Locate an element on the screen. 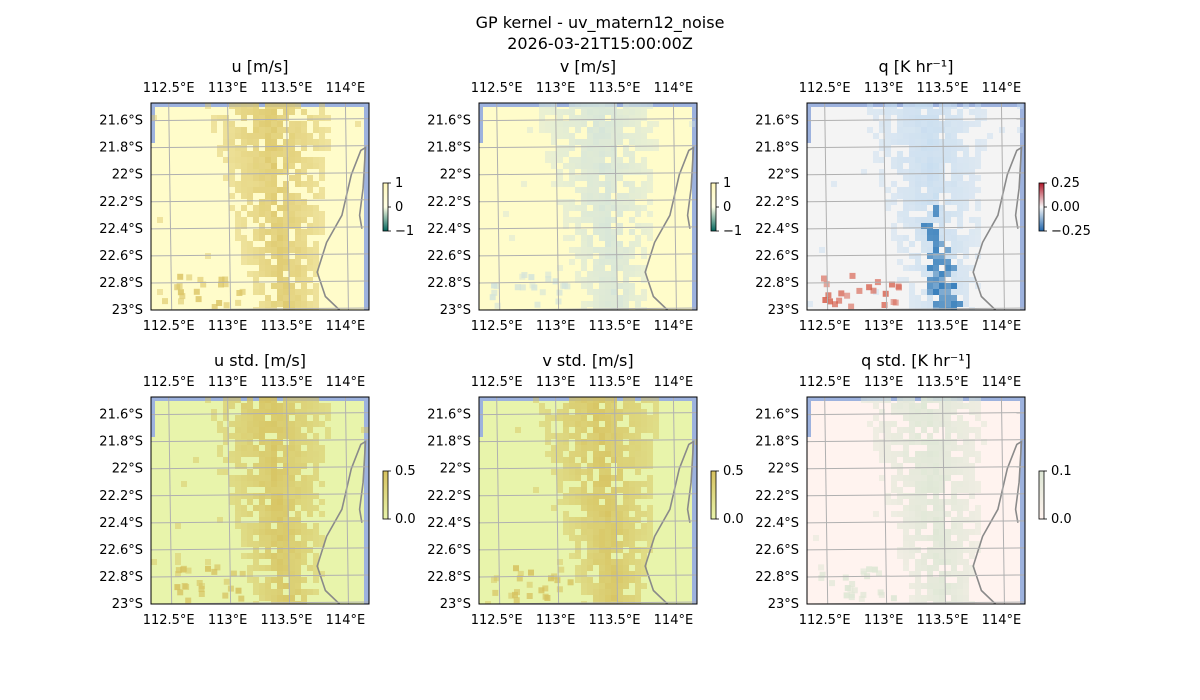  lon-tick-label-top: 113°E is located at coordinates (228, 88).